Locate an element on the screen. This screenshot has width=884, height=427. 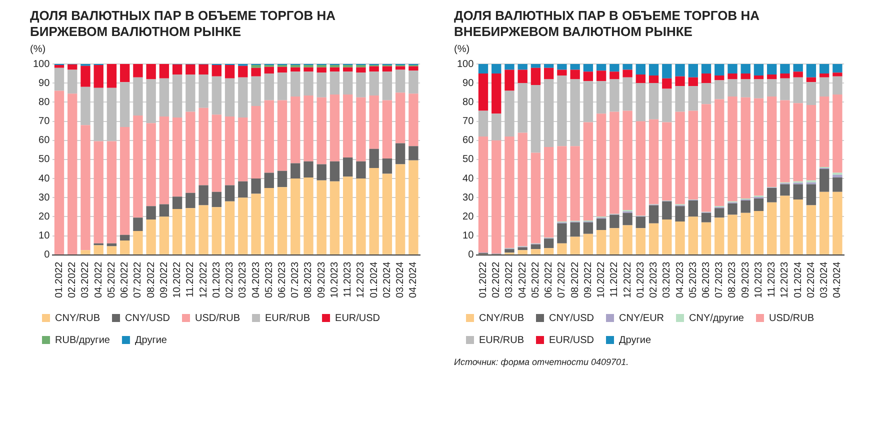
y-tick-label: 40 is located at coordinates (468, 178).